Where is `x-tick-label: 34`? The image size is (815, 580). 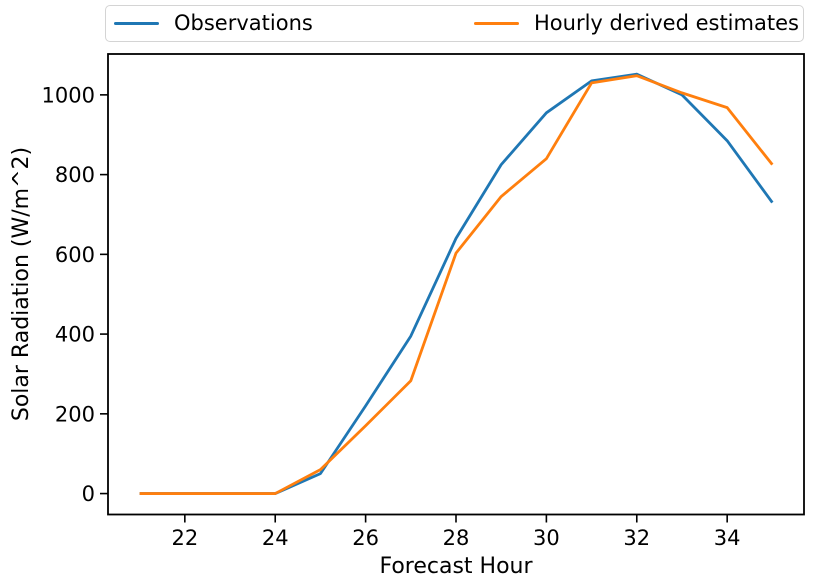 x-tick-label: 34 is located at coordinates (727, 538).